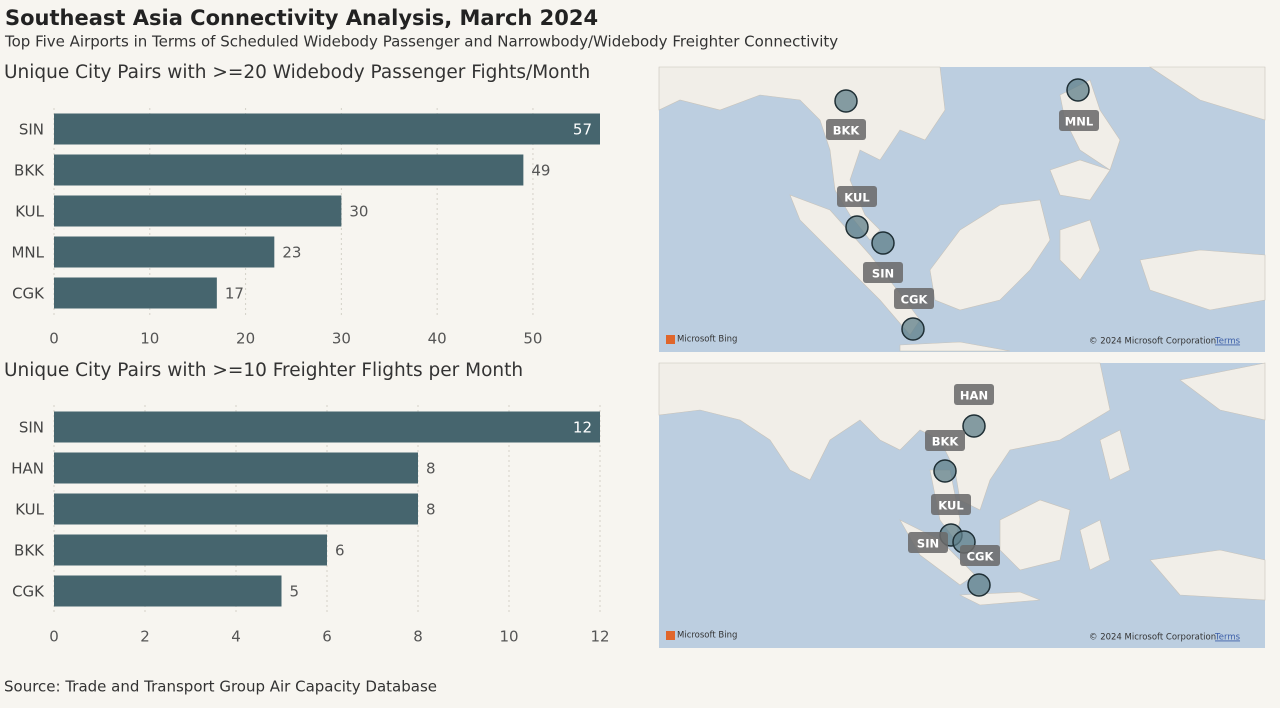 The width and height of the screenshot is (1280, 708). Describe the element at coordinates (437, 339) in the screenshot. I see `x-tick-label: 40` at that location.